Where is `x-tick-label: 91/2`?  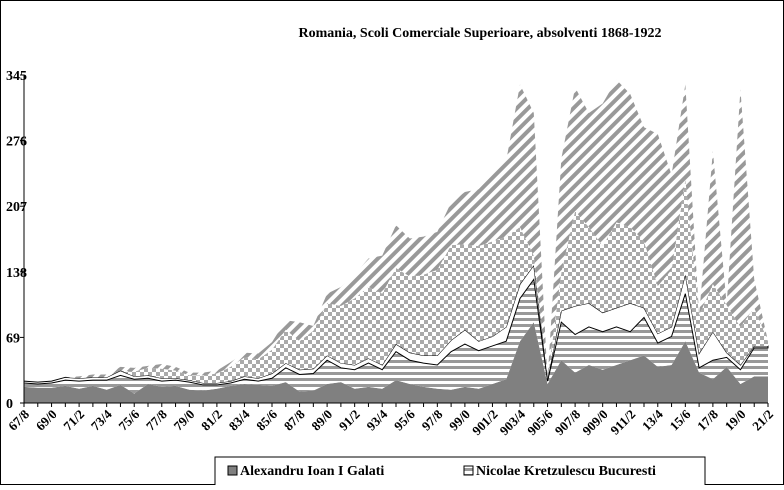 x-tick-label: 91/2 is located at coordinates (349, 420).